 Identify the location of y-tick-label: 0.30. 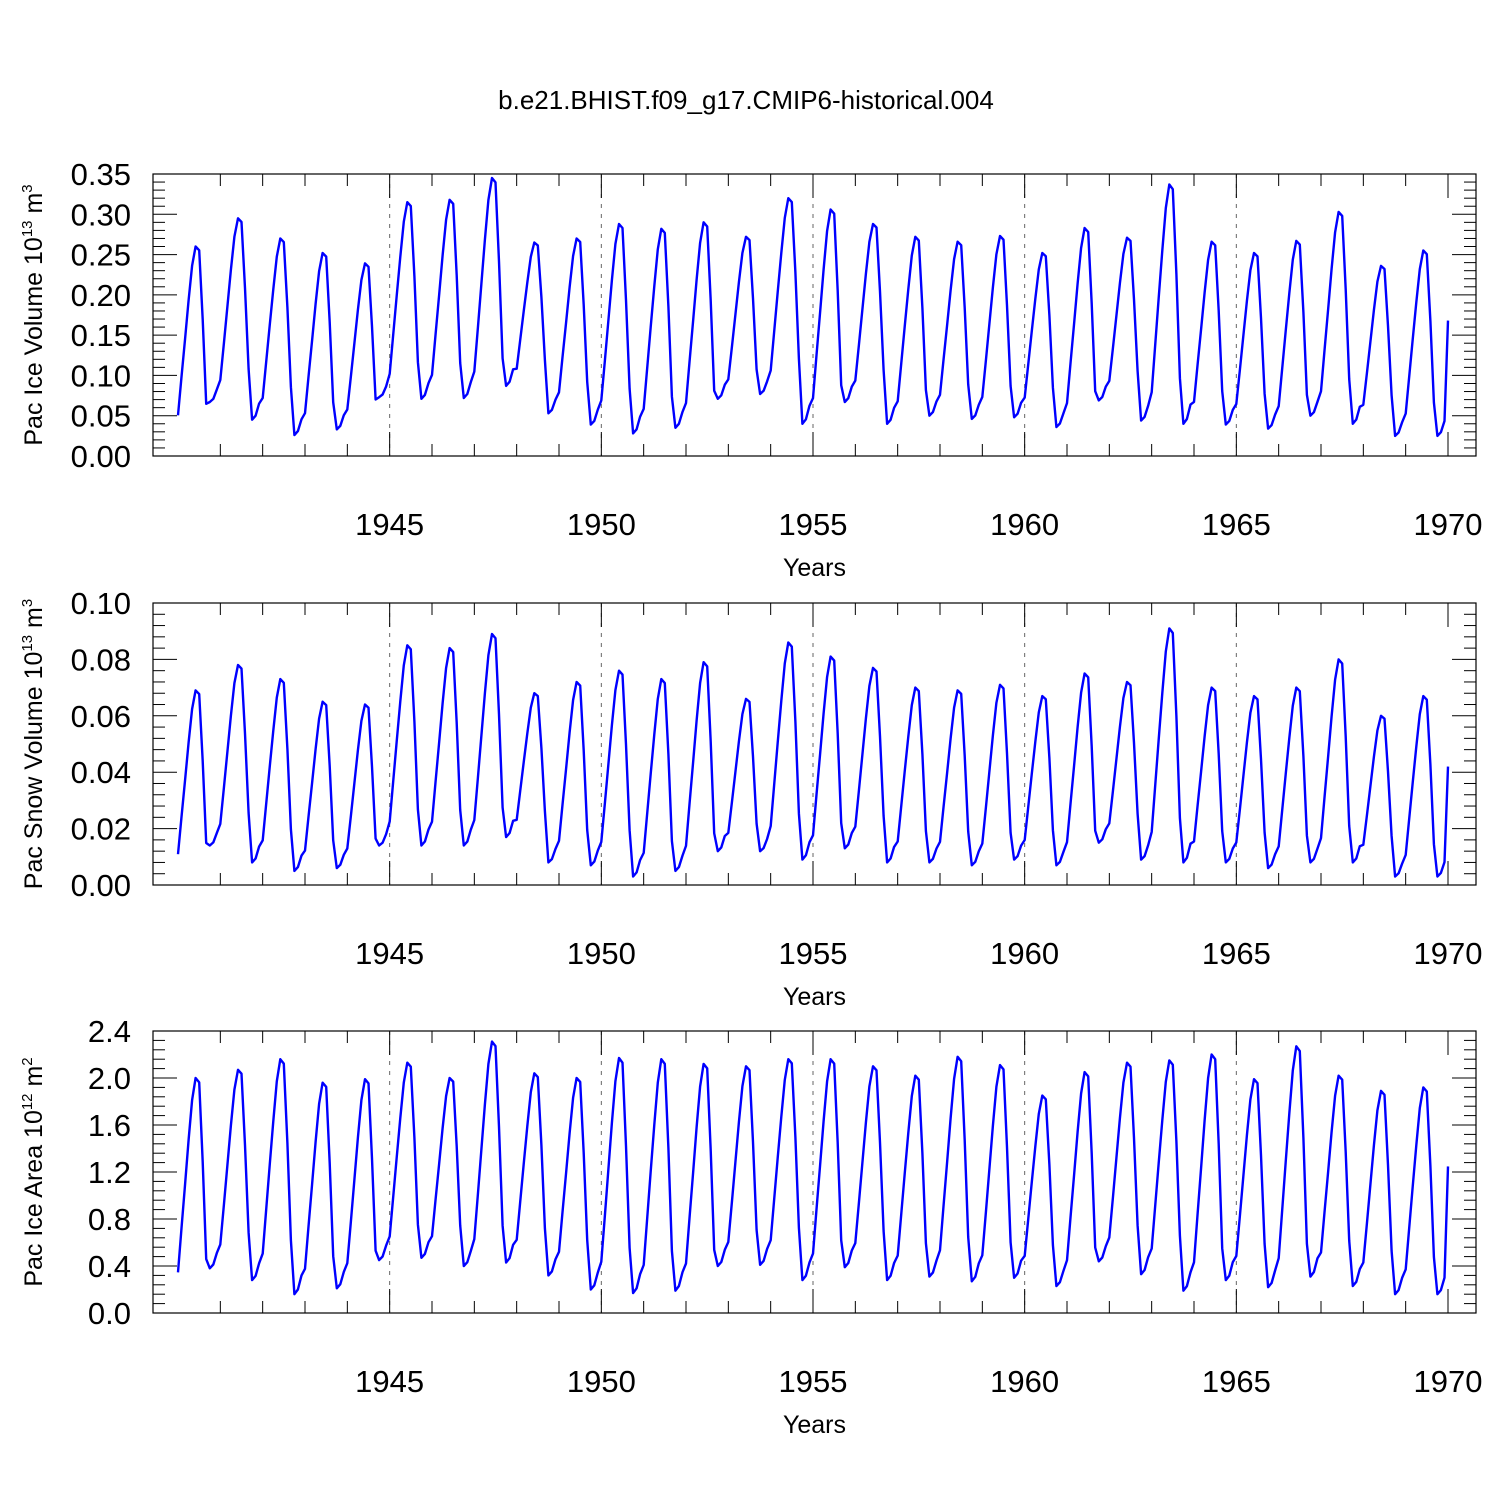
(101, 214).